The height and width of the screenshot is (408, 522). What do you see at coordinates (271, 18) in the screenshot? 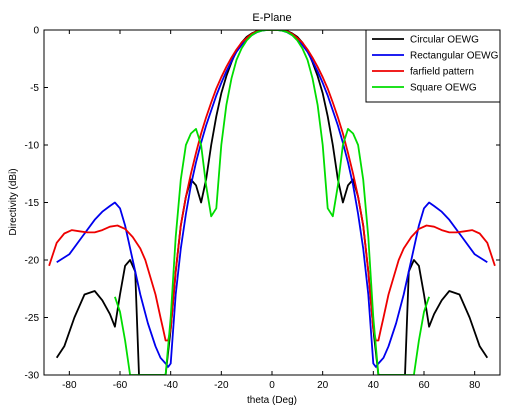
I see `chart-title: E-Plane` at bounding box center [271, 18].